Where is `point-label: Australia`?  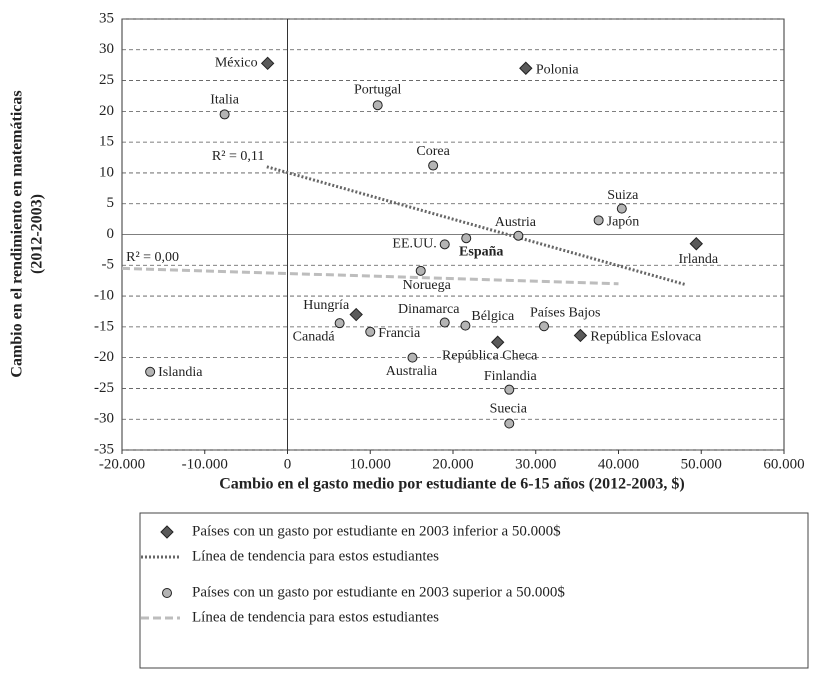 point-label: Australia is located at coordinates (412, 371).